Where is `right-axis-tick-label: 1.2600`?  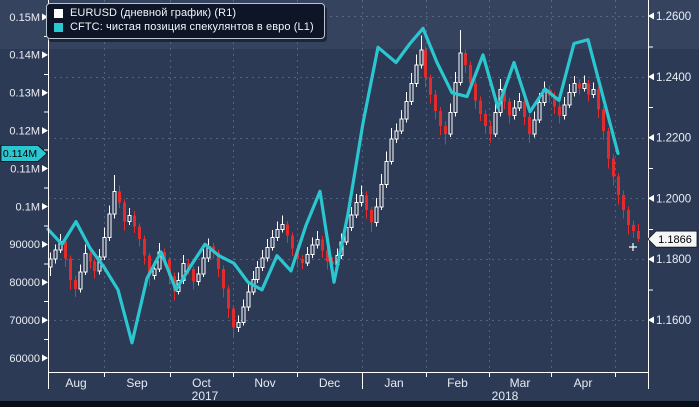 right-axis-tick-label: 1.2600 is located at coordinates (673, 17).